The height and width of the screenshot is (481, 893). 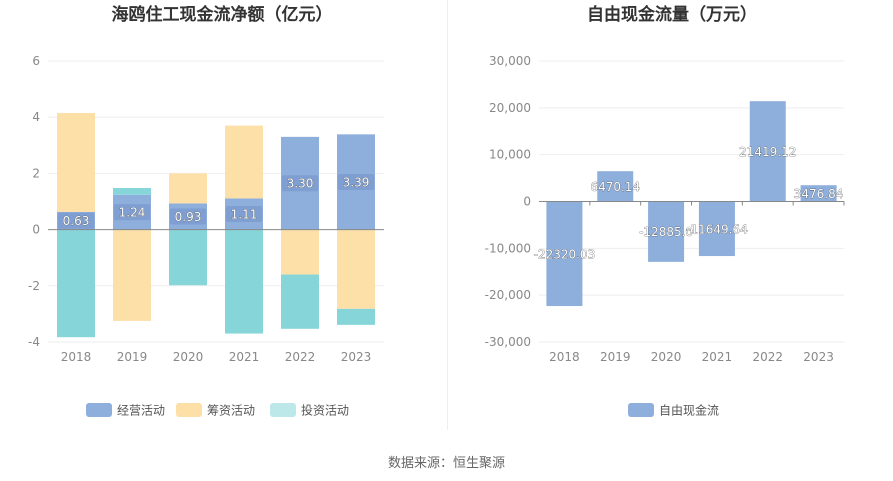 I want to click on data-label: 0.93, so click(x=188, y=217).